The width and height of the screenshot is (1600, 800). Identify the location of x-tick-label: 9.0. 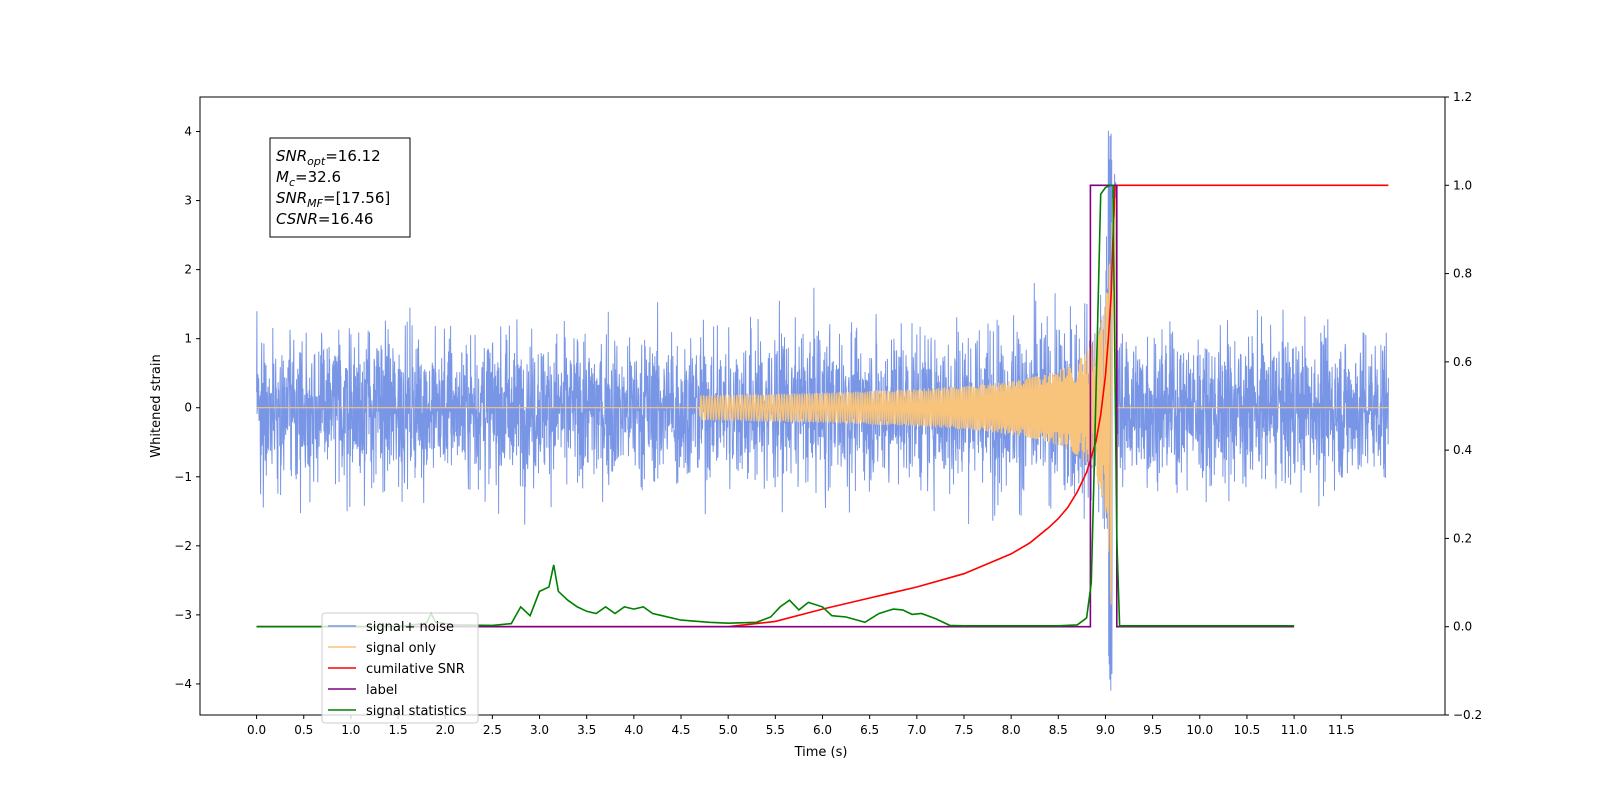
(1105, 730).